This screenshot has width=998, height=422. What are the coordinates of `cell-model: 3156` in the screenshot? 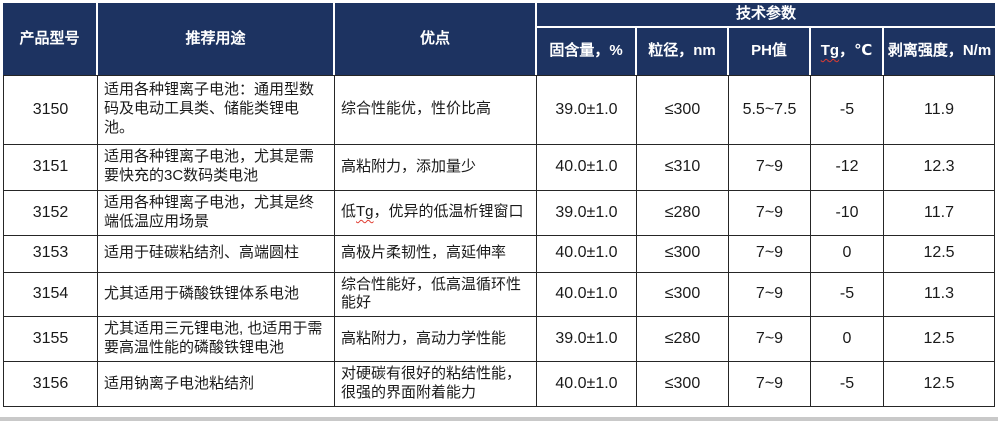 It's located at (50, 385).